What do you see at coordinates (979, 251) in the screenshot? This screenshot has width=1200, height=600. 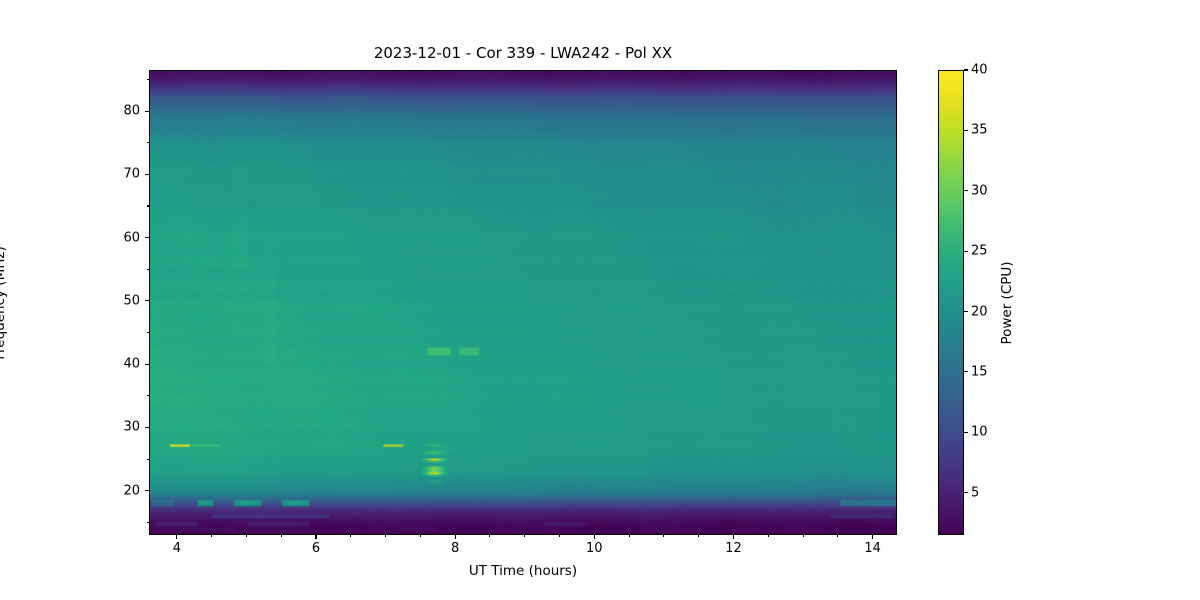 I see `colorbar-tick-label: 25` at bounding box center [979, 251].